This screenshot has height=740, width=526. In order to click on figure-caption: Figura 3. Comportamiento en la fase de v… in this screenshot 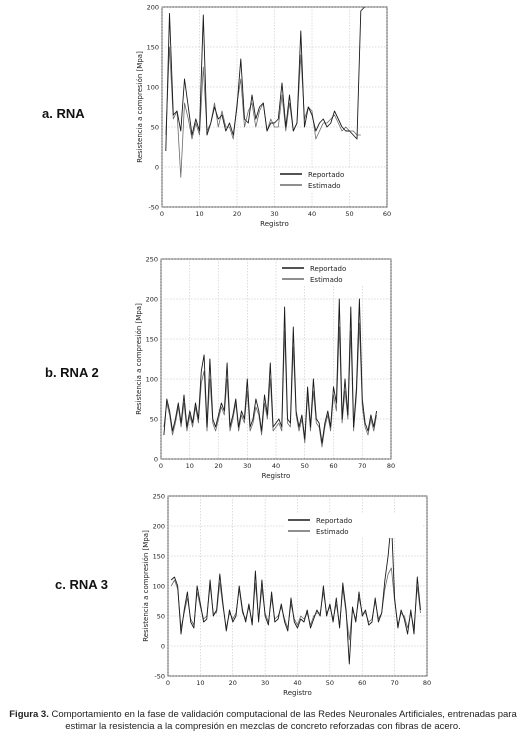, I will do `click(263, 721)`.